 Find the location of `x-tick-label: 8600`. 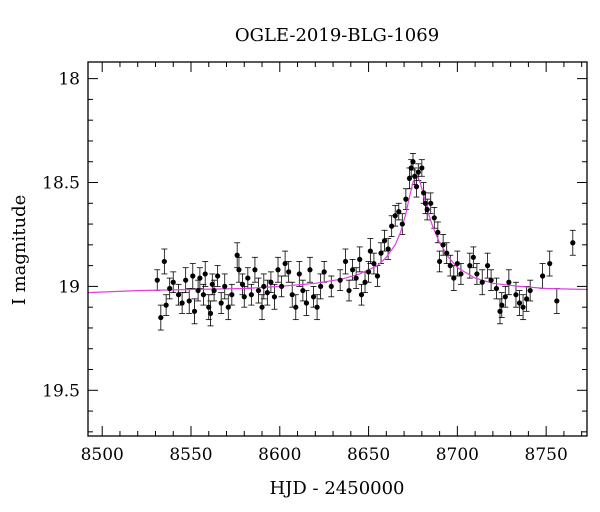

x-tick-label: 8600 is located at coordinates (279, 455).